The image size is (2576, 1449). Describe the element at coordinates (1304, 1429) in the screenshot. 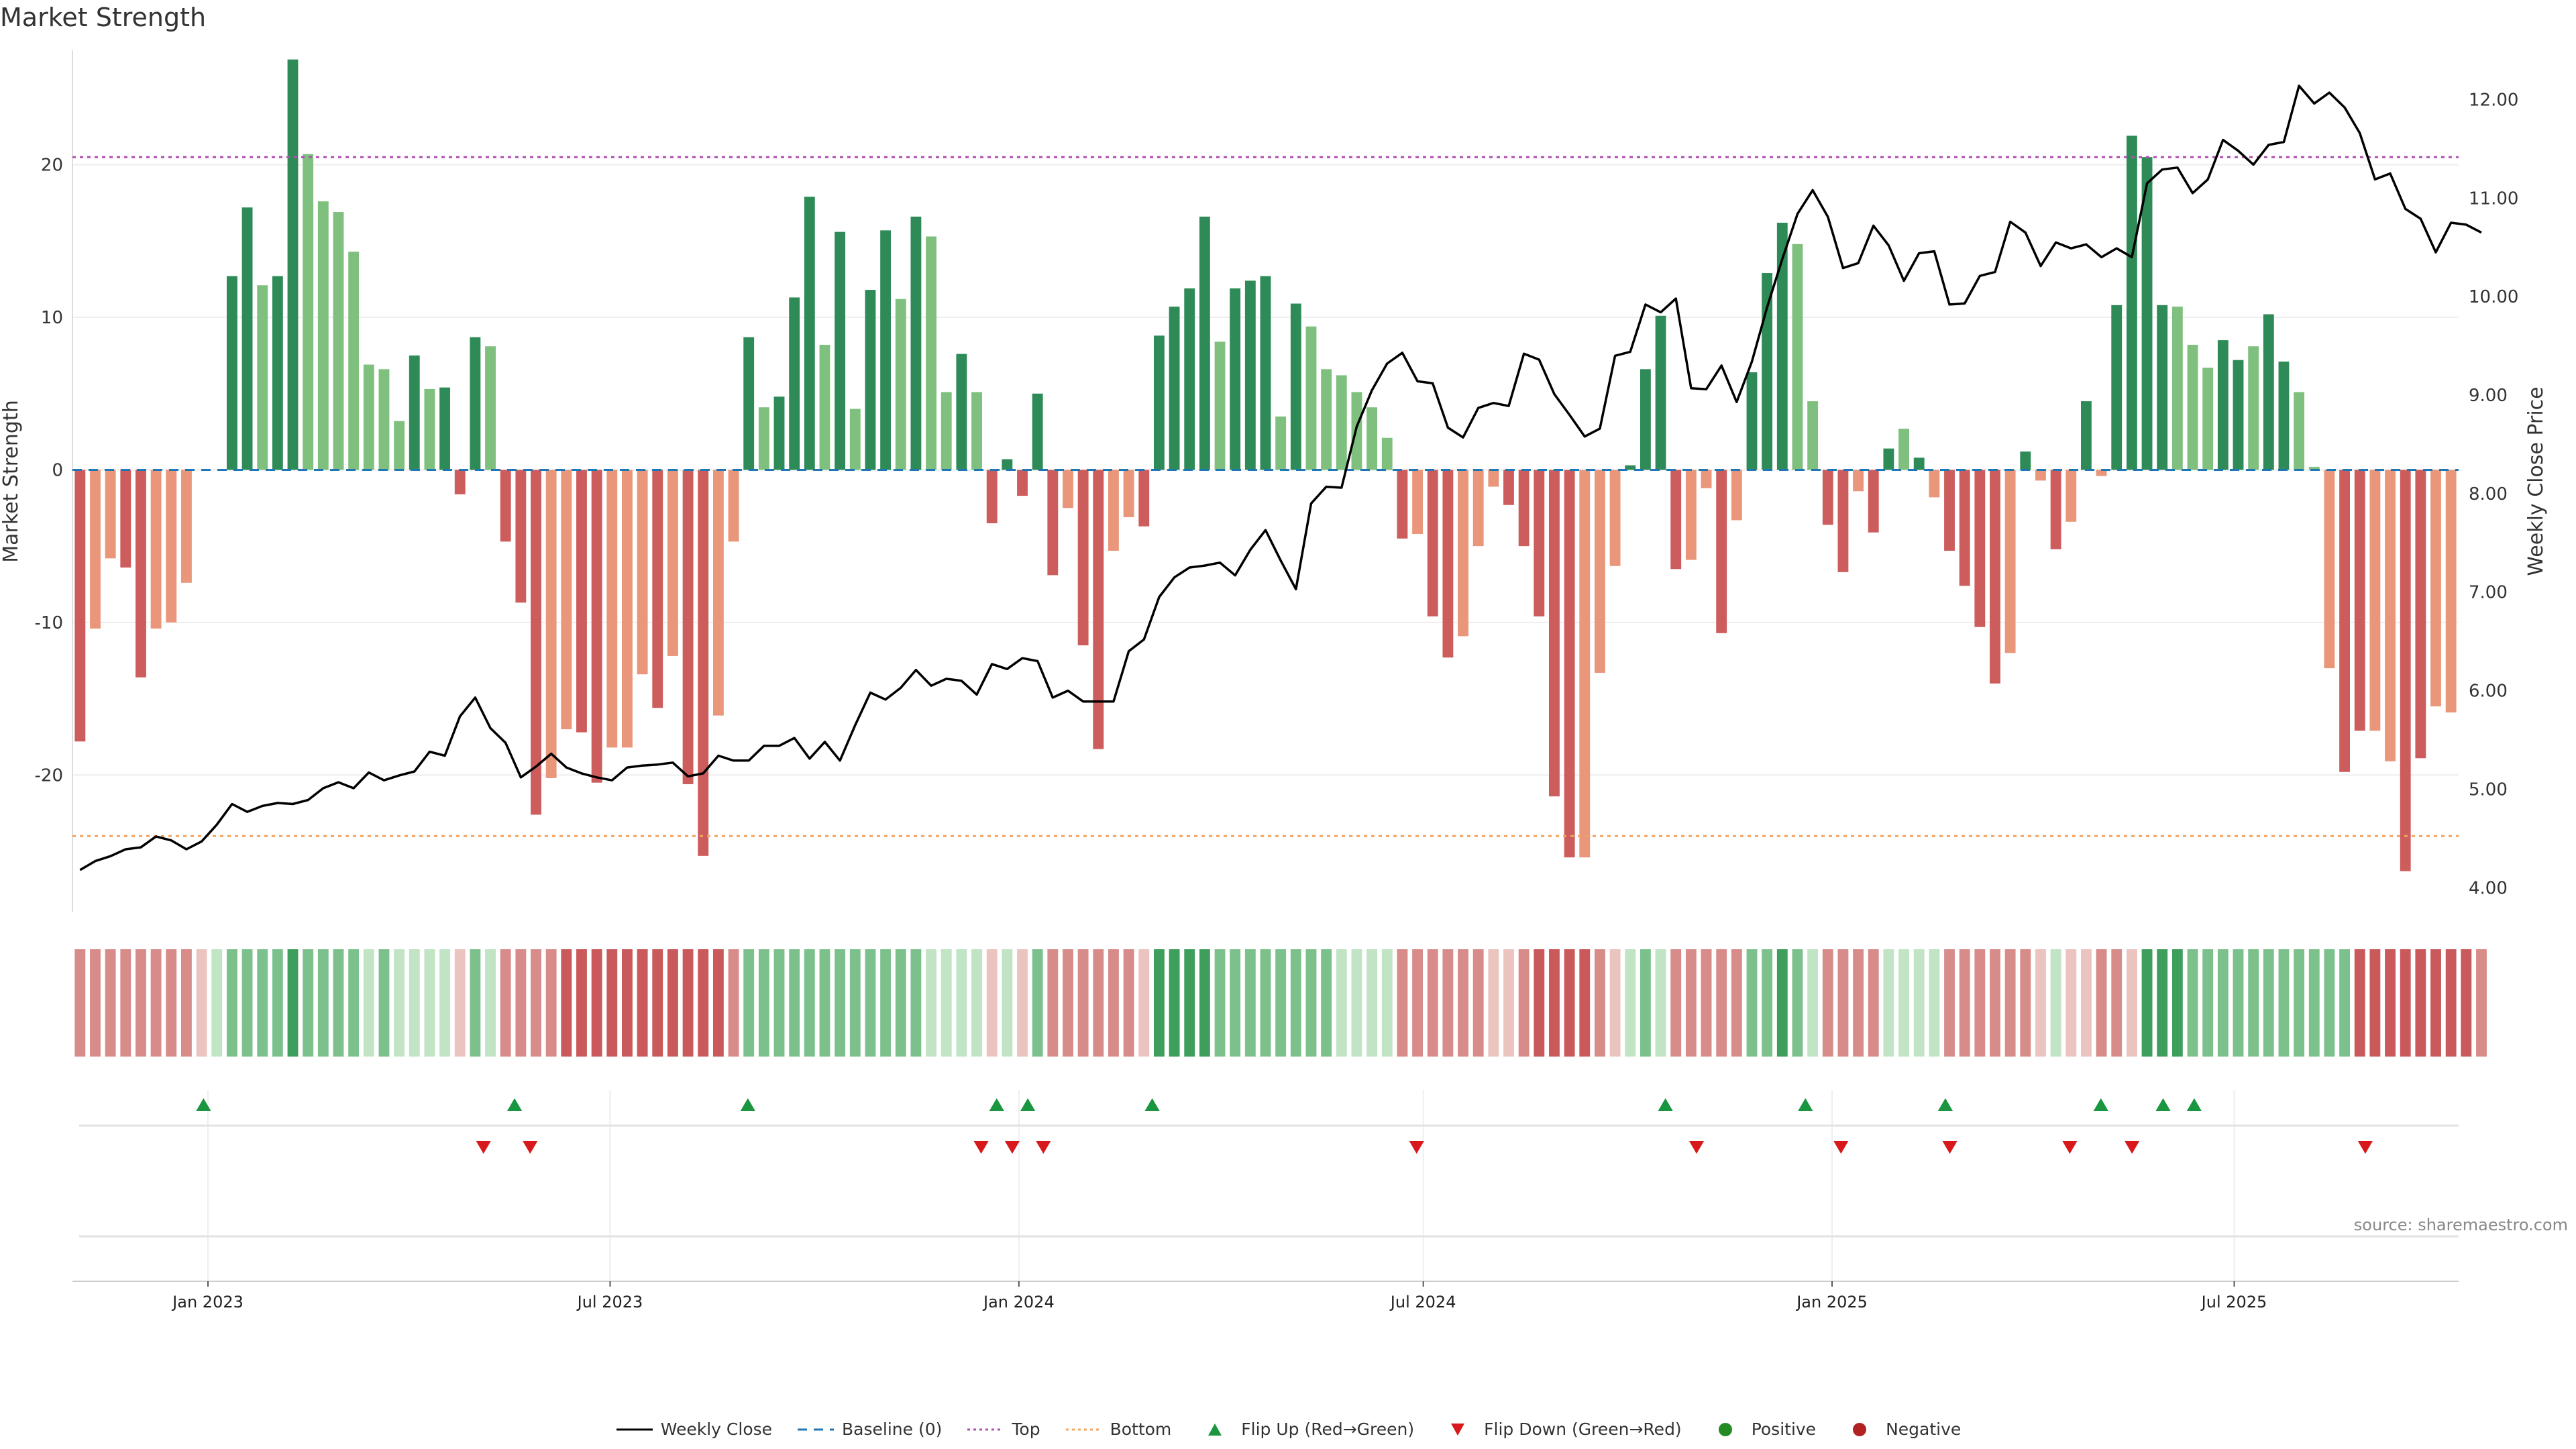

I see `legend-item-flip-up: Flip Up (Red→Green)` at that location.